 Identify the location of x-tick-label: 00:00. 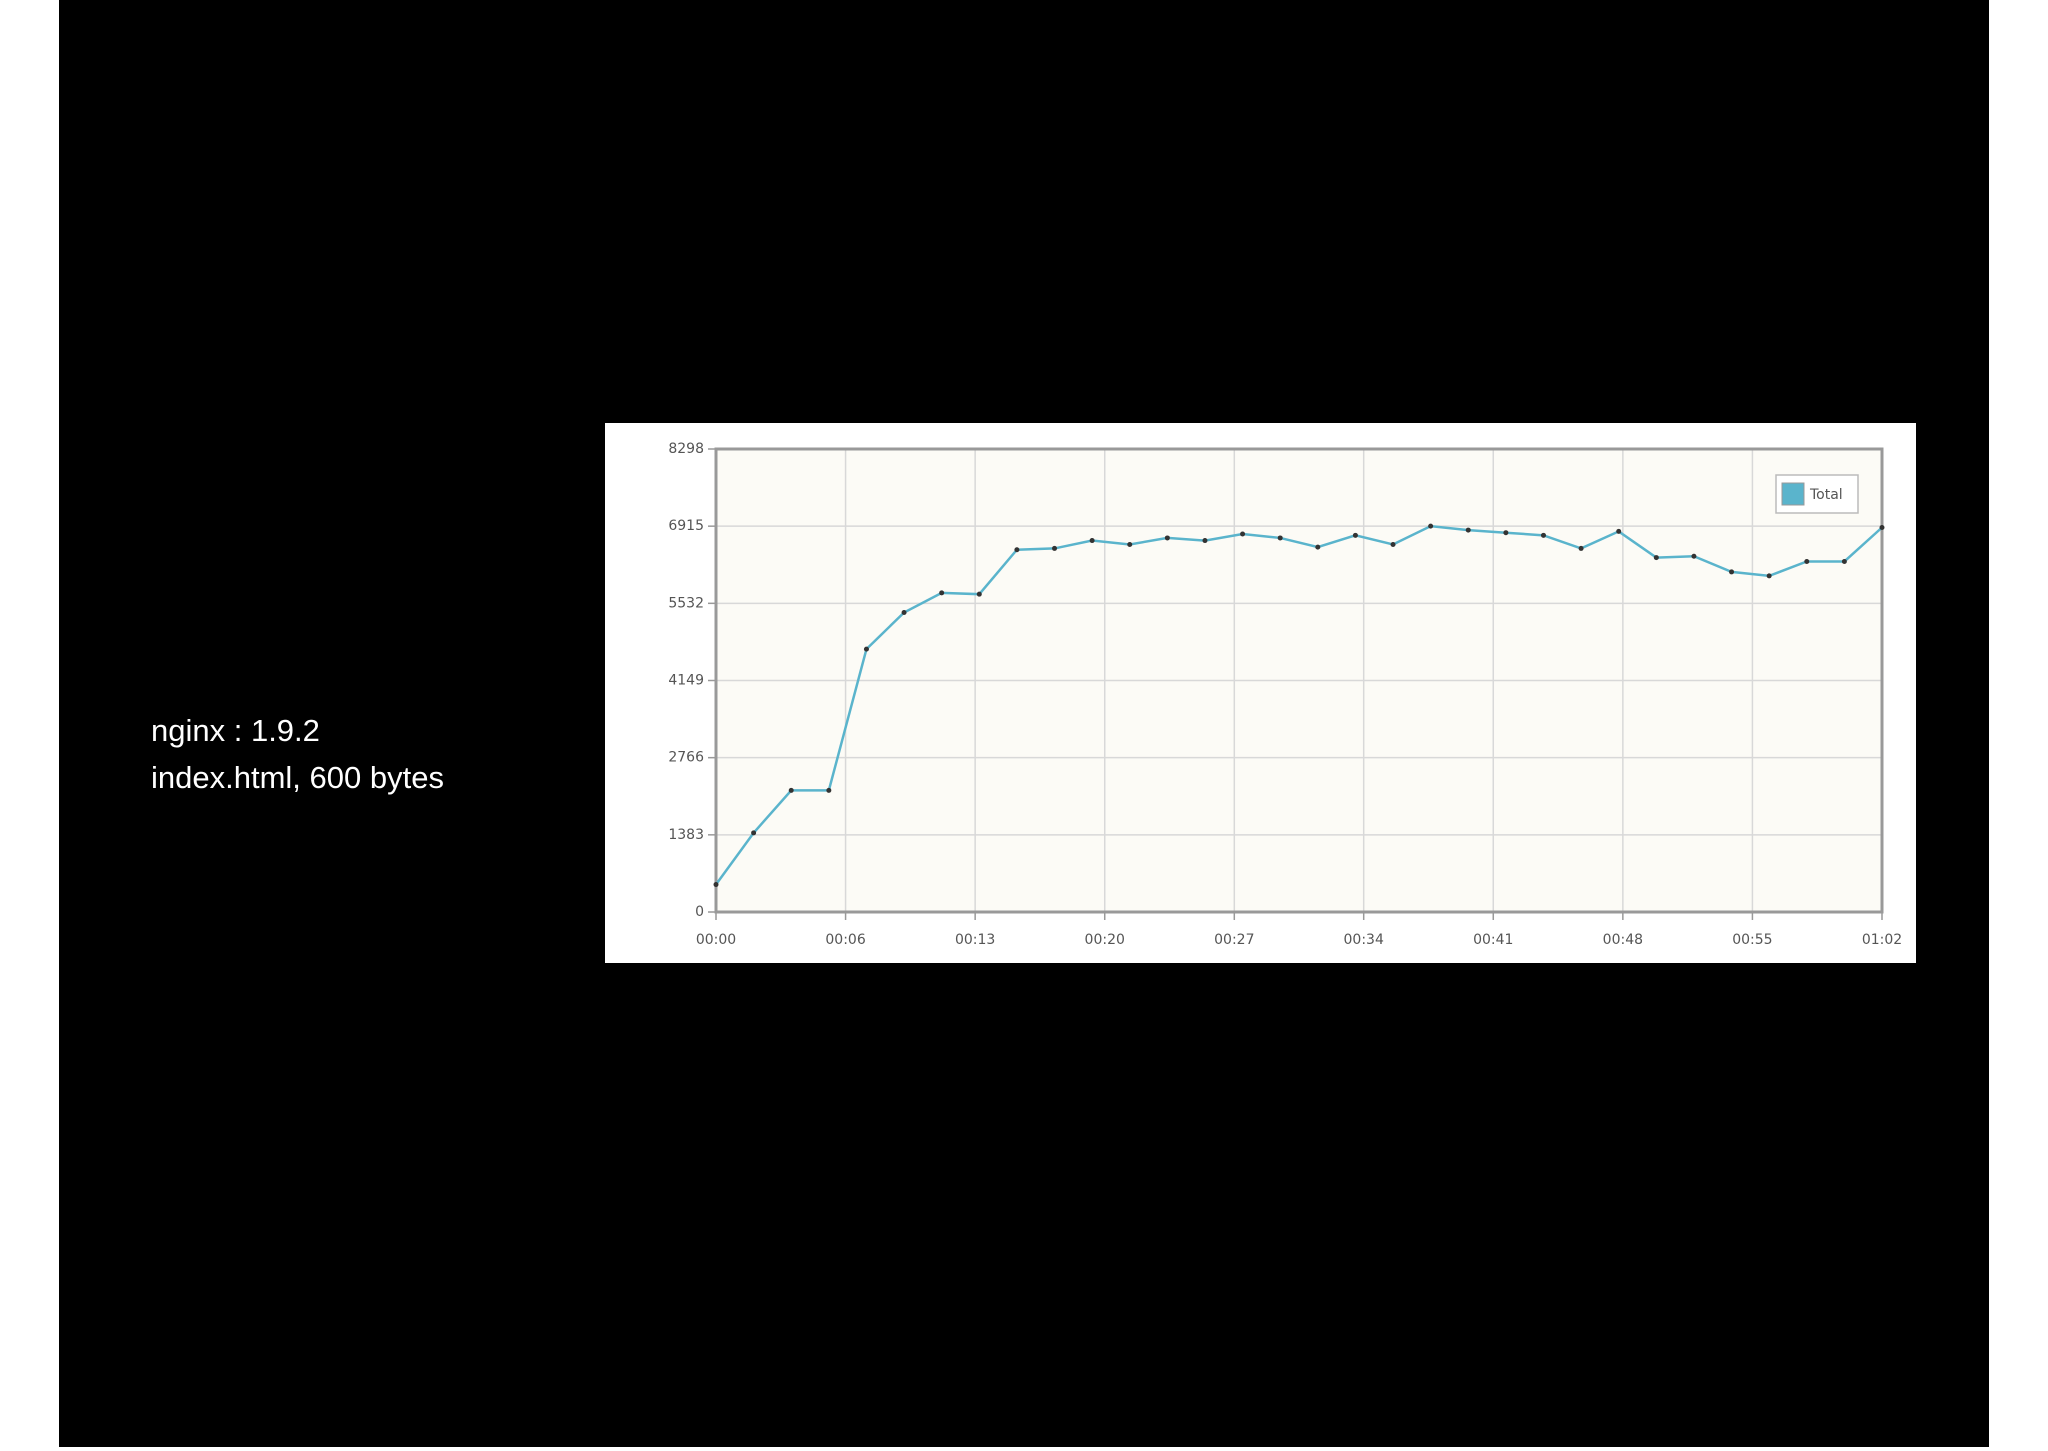
(716, 940).